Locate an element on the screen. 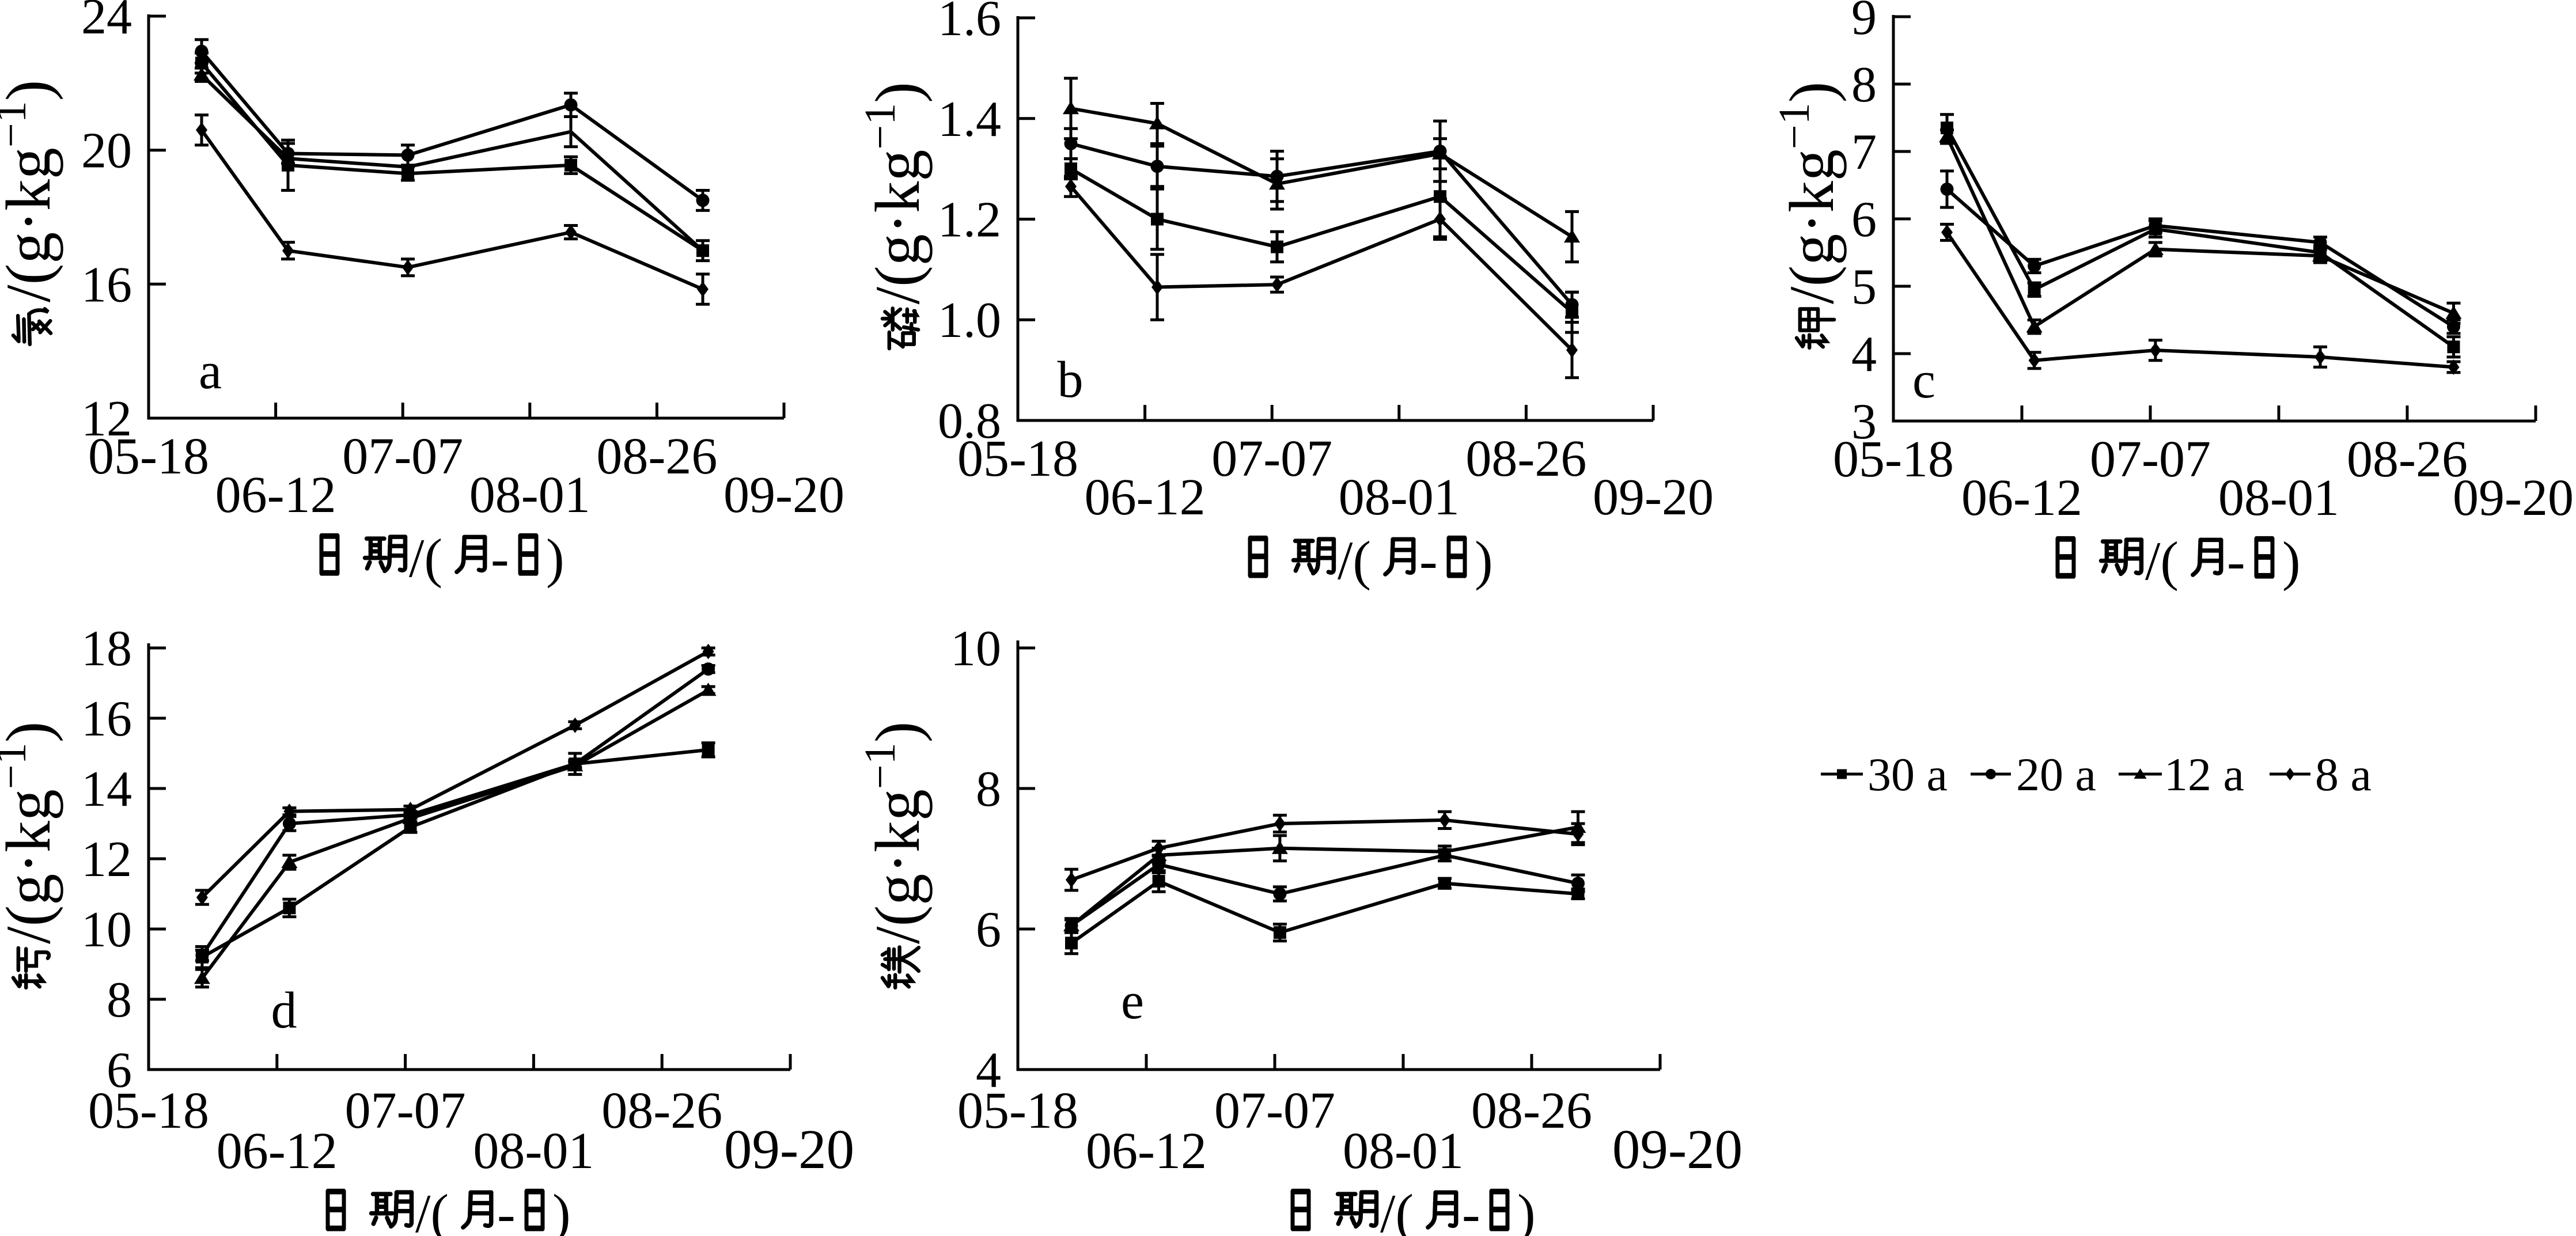  svg-text: 5 is located at coordinates (1864, 287).